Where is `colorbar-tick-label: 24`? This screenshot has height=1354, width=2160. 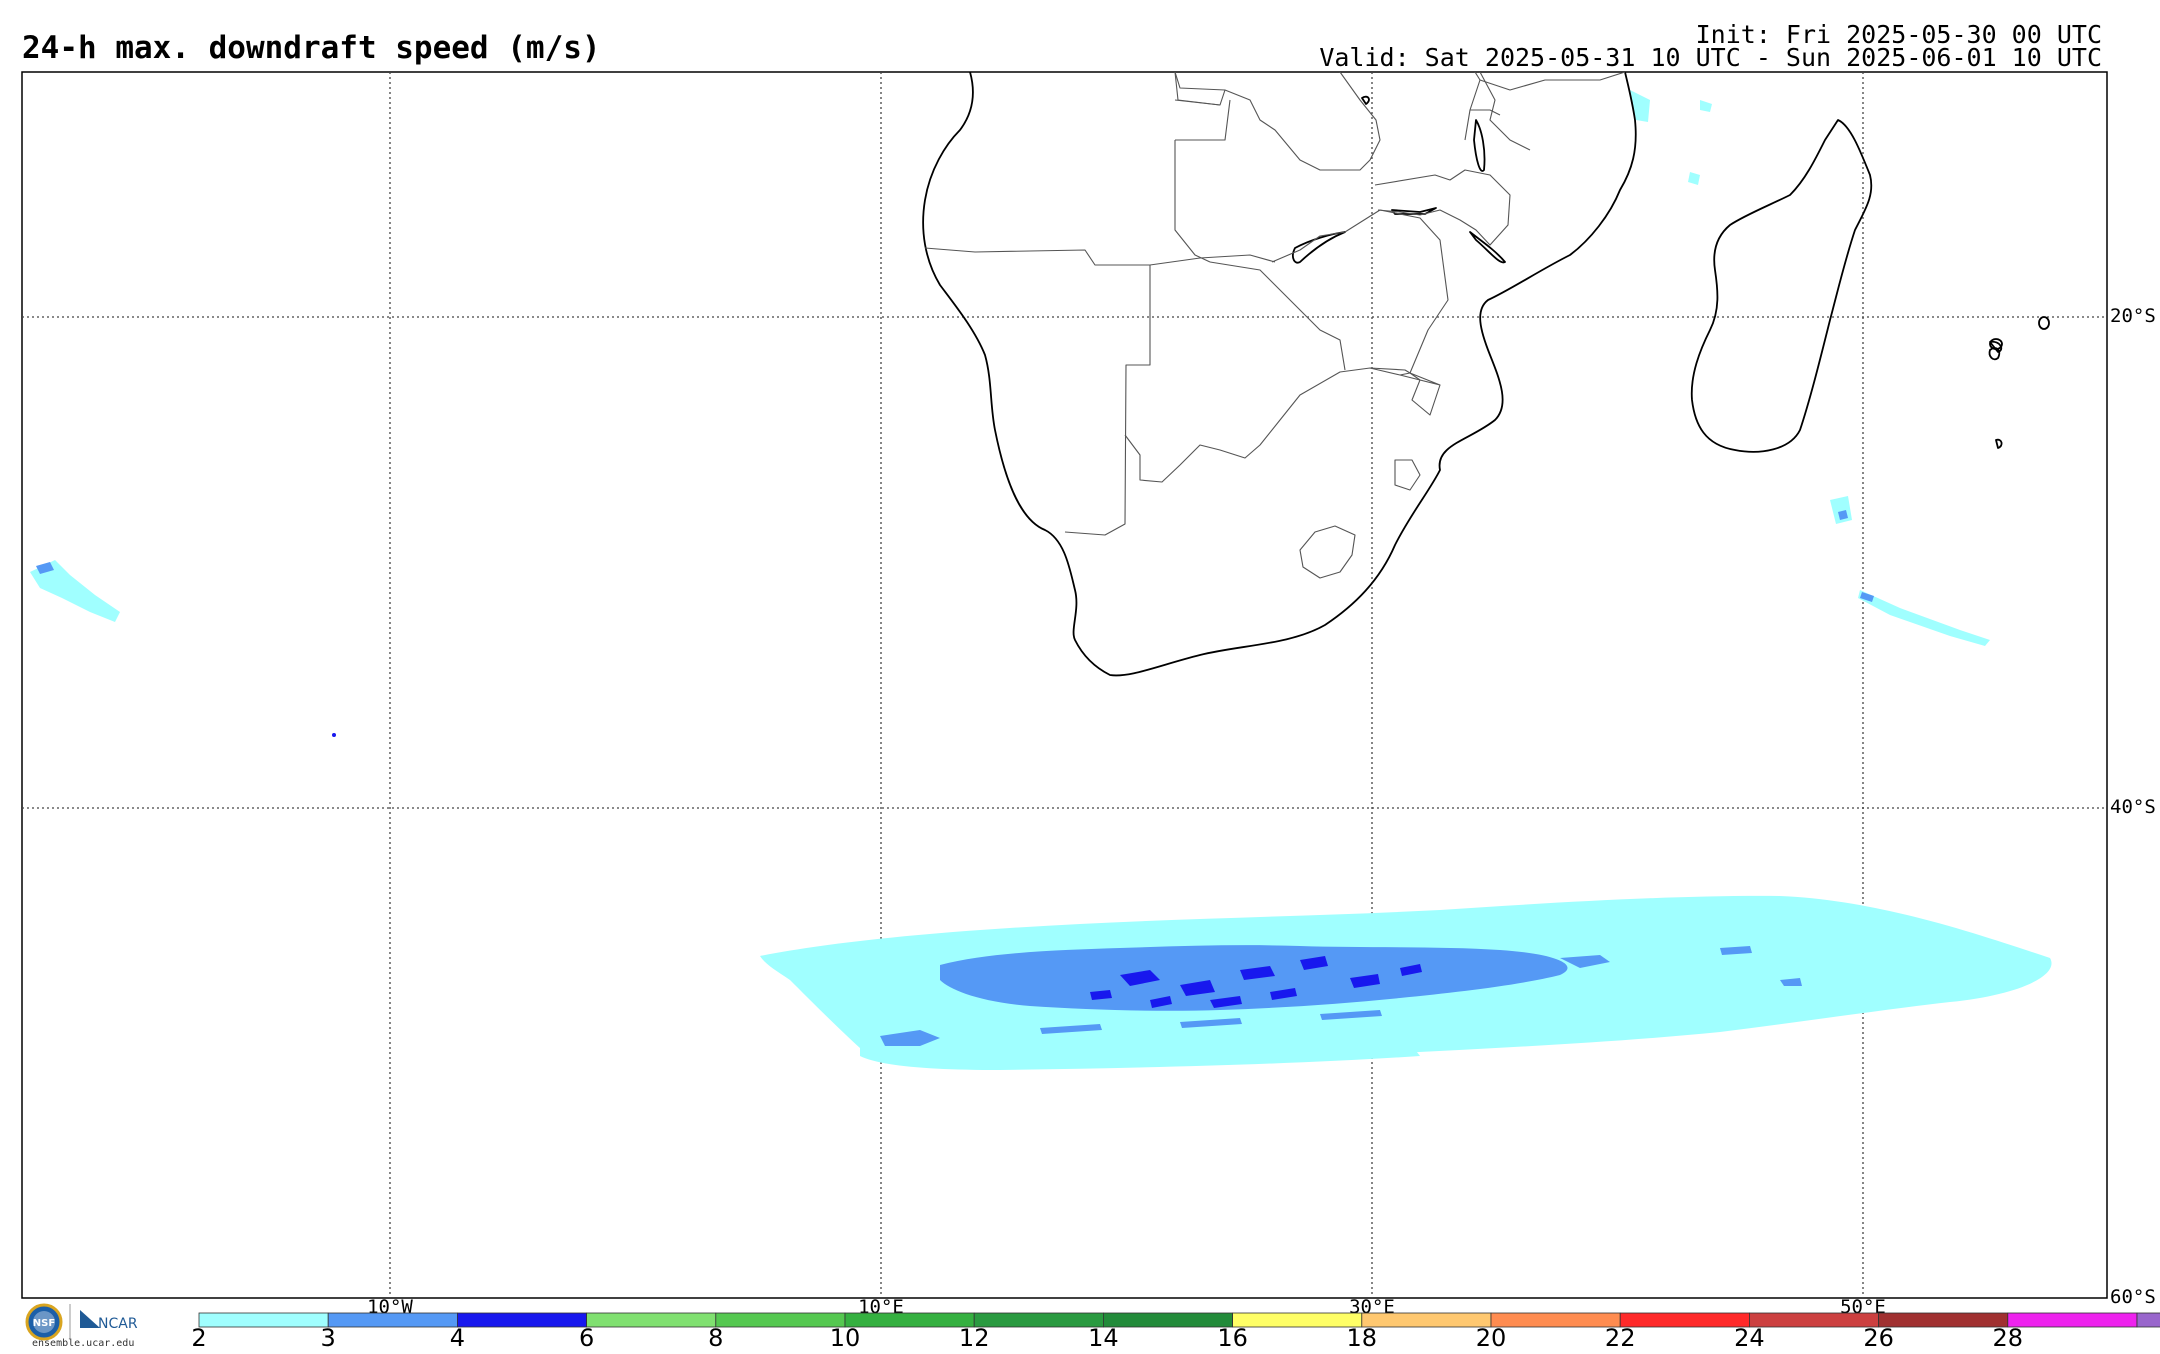 colorbar-tick-label: 24 is located at coordinates (1749, 1338).